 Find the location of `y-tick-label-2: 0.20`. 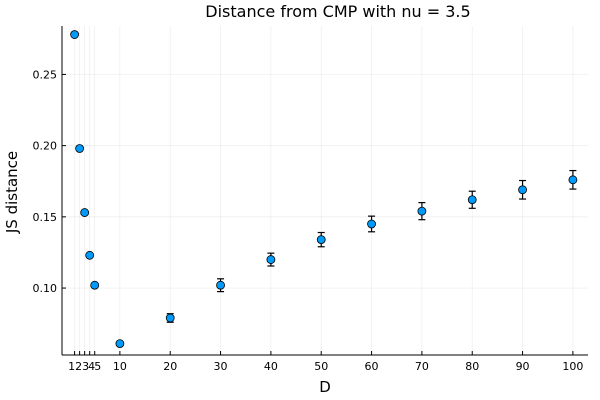

y-tick-label-2: 0.20 is located at coordinates (45, 146).